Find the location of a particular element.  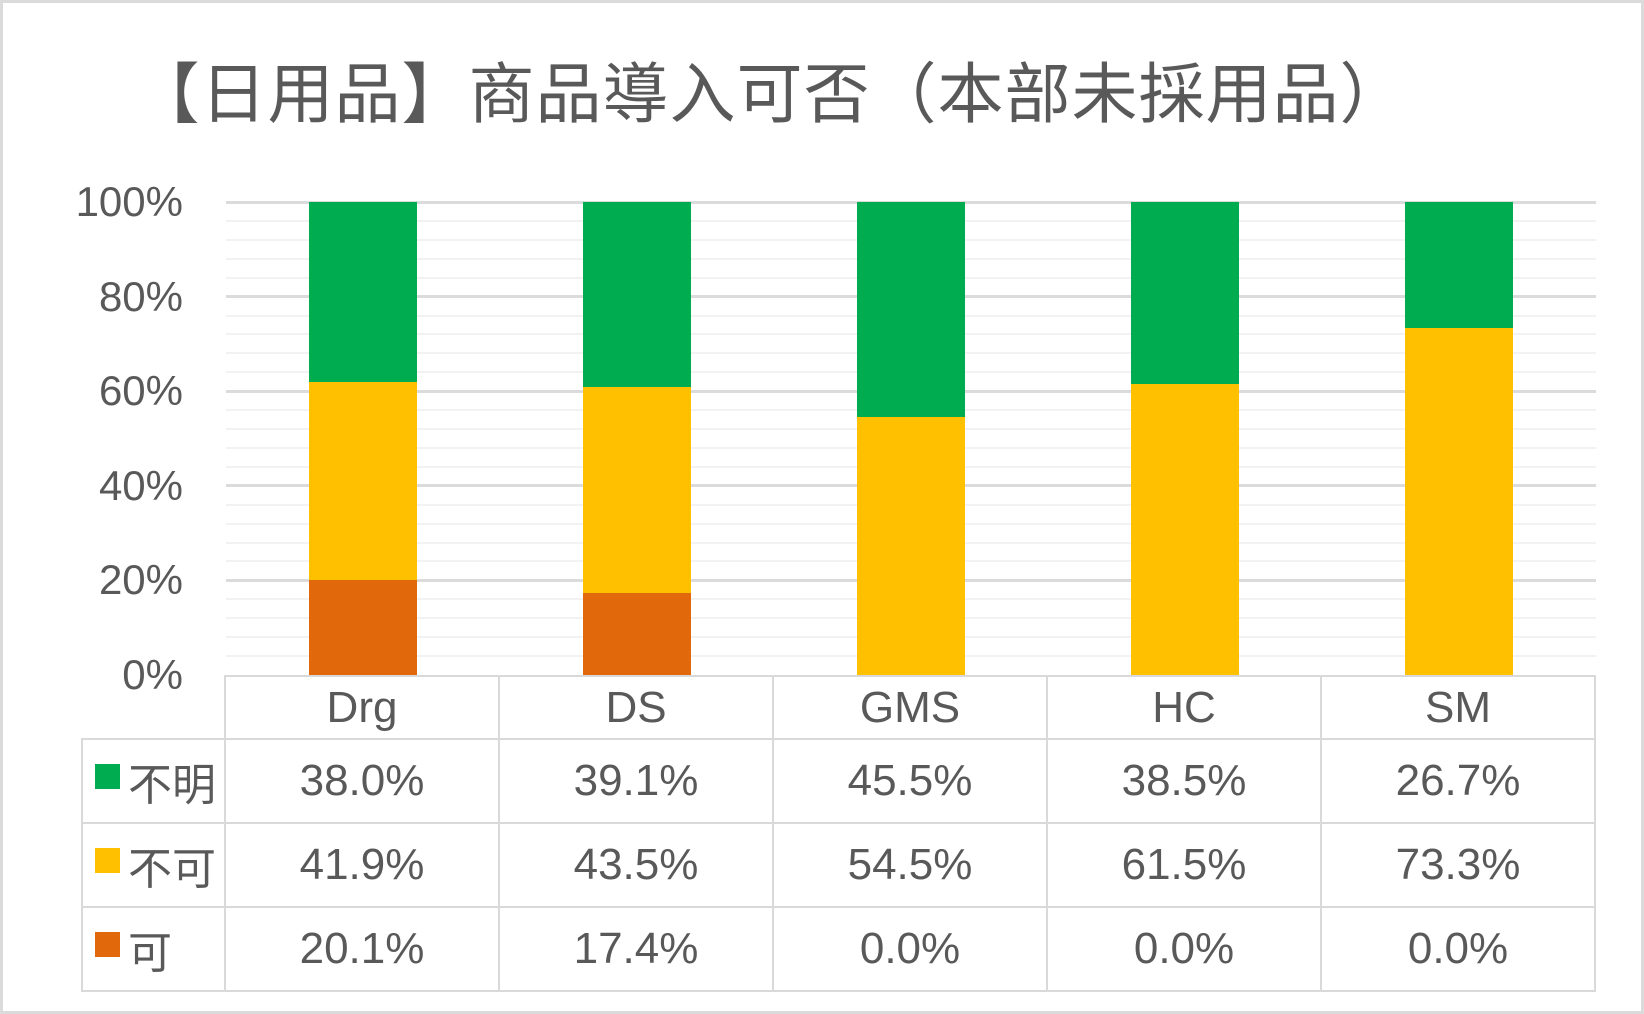

bar-segment-不可-drg is located at coordinates (363, 480).